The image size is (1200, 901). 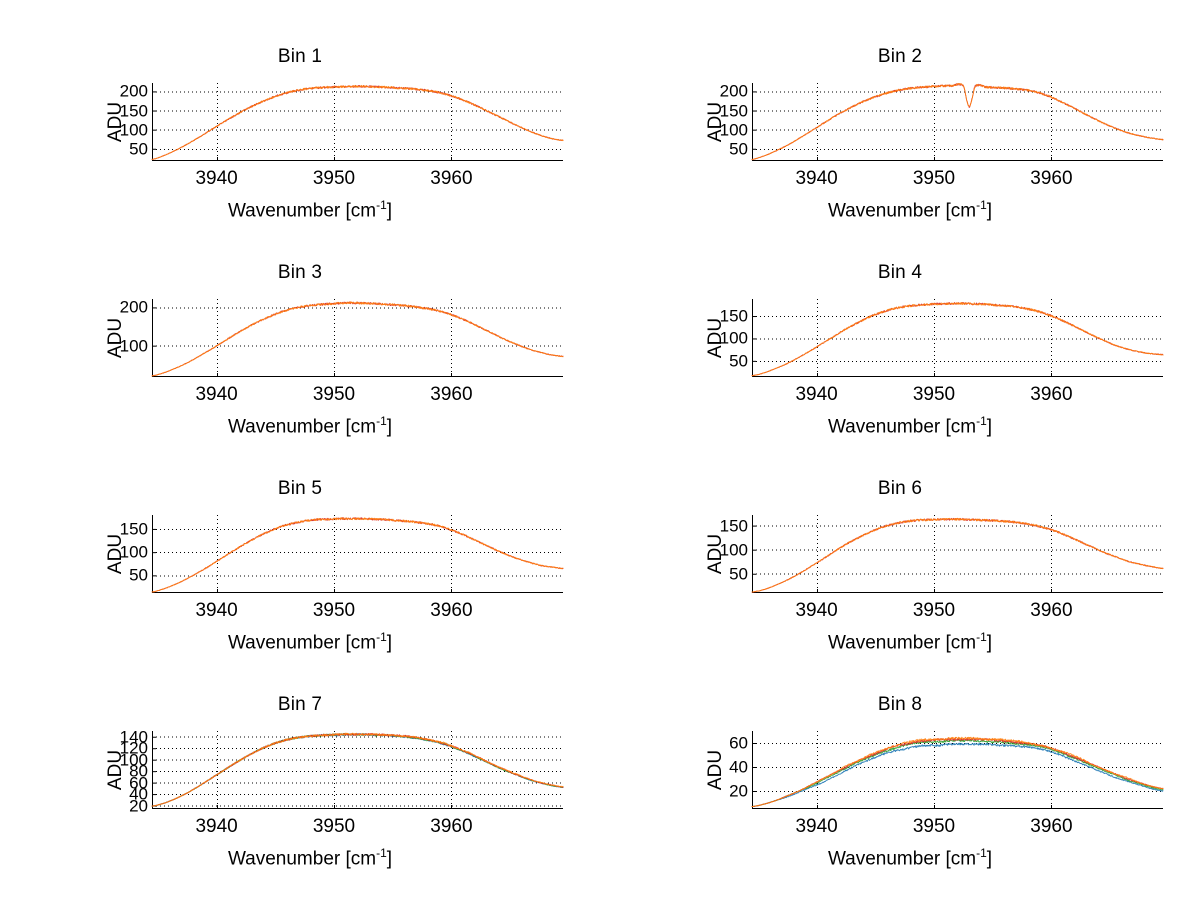 I want to click on y-tick-label: 80, so click(x=138, y=771).